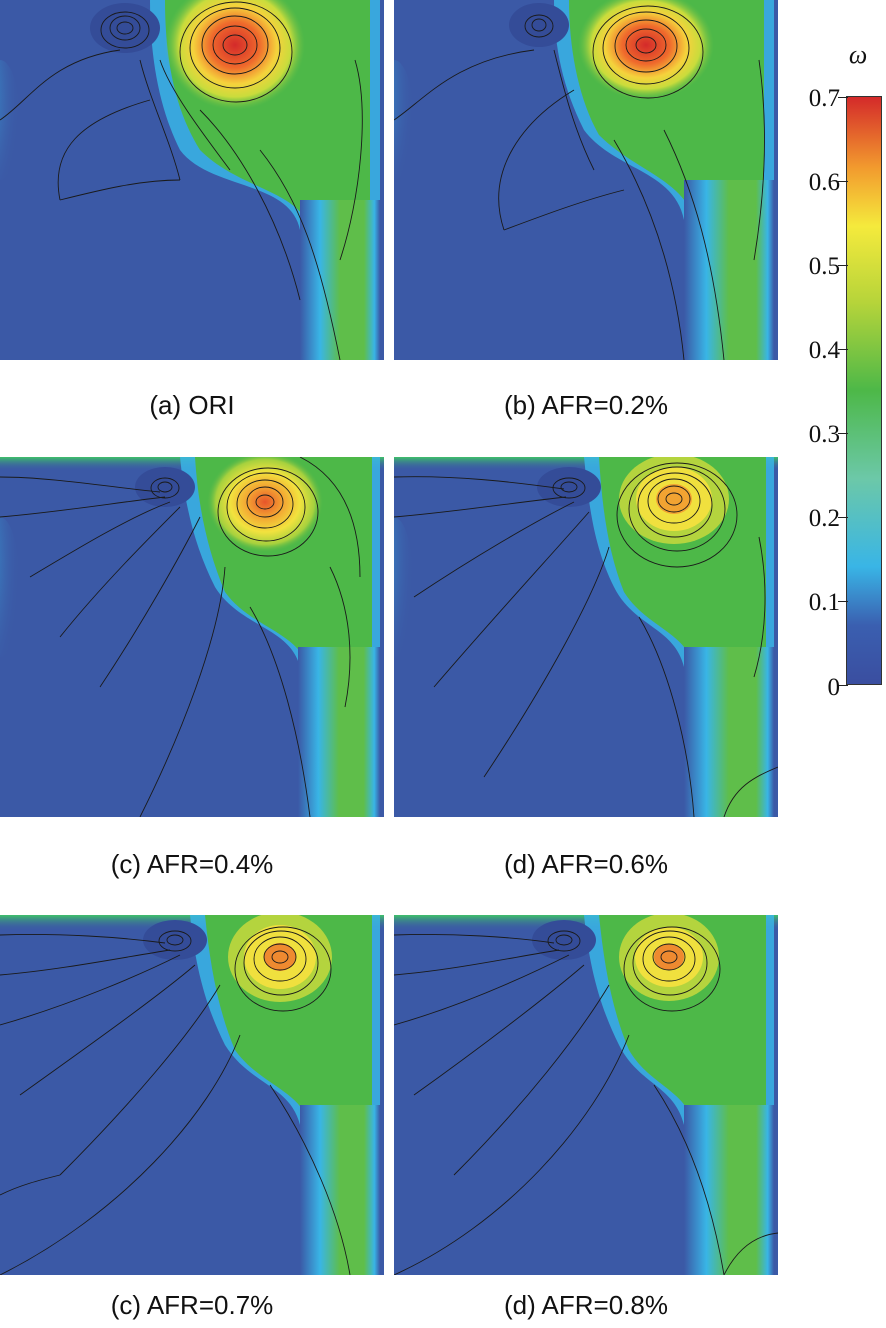 Image resolution: width=886 pixels, height=1328 pixels. Describe the element at coordinates (824, 266) in the screenshot. I see `colorbar-label-5: 0.5` at that location.